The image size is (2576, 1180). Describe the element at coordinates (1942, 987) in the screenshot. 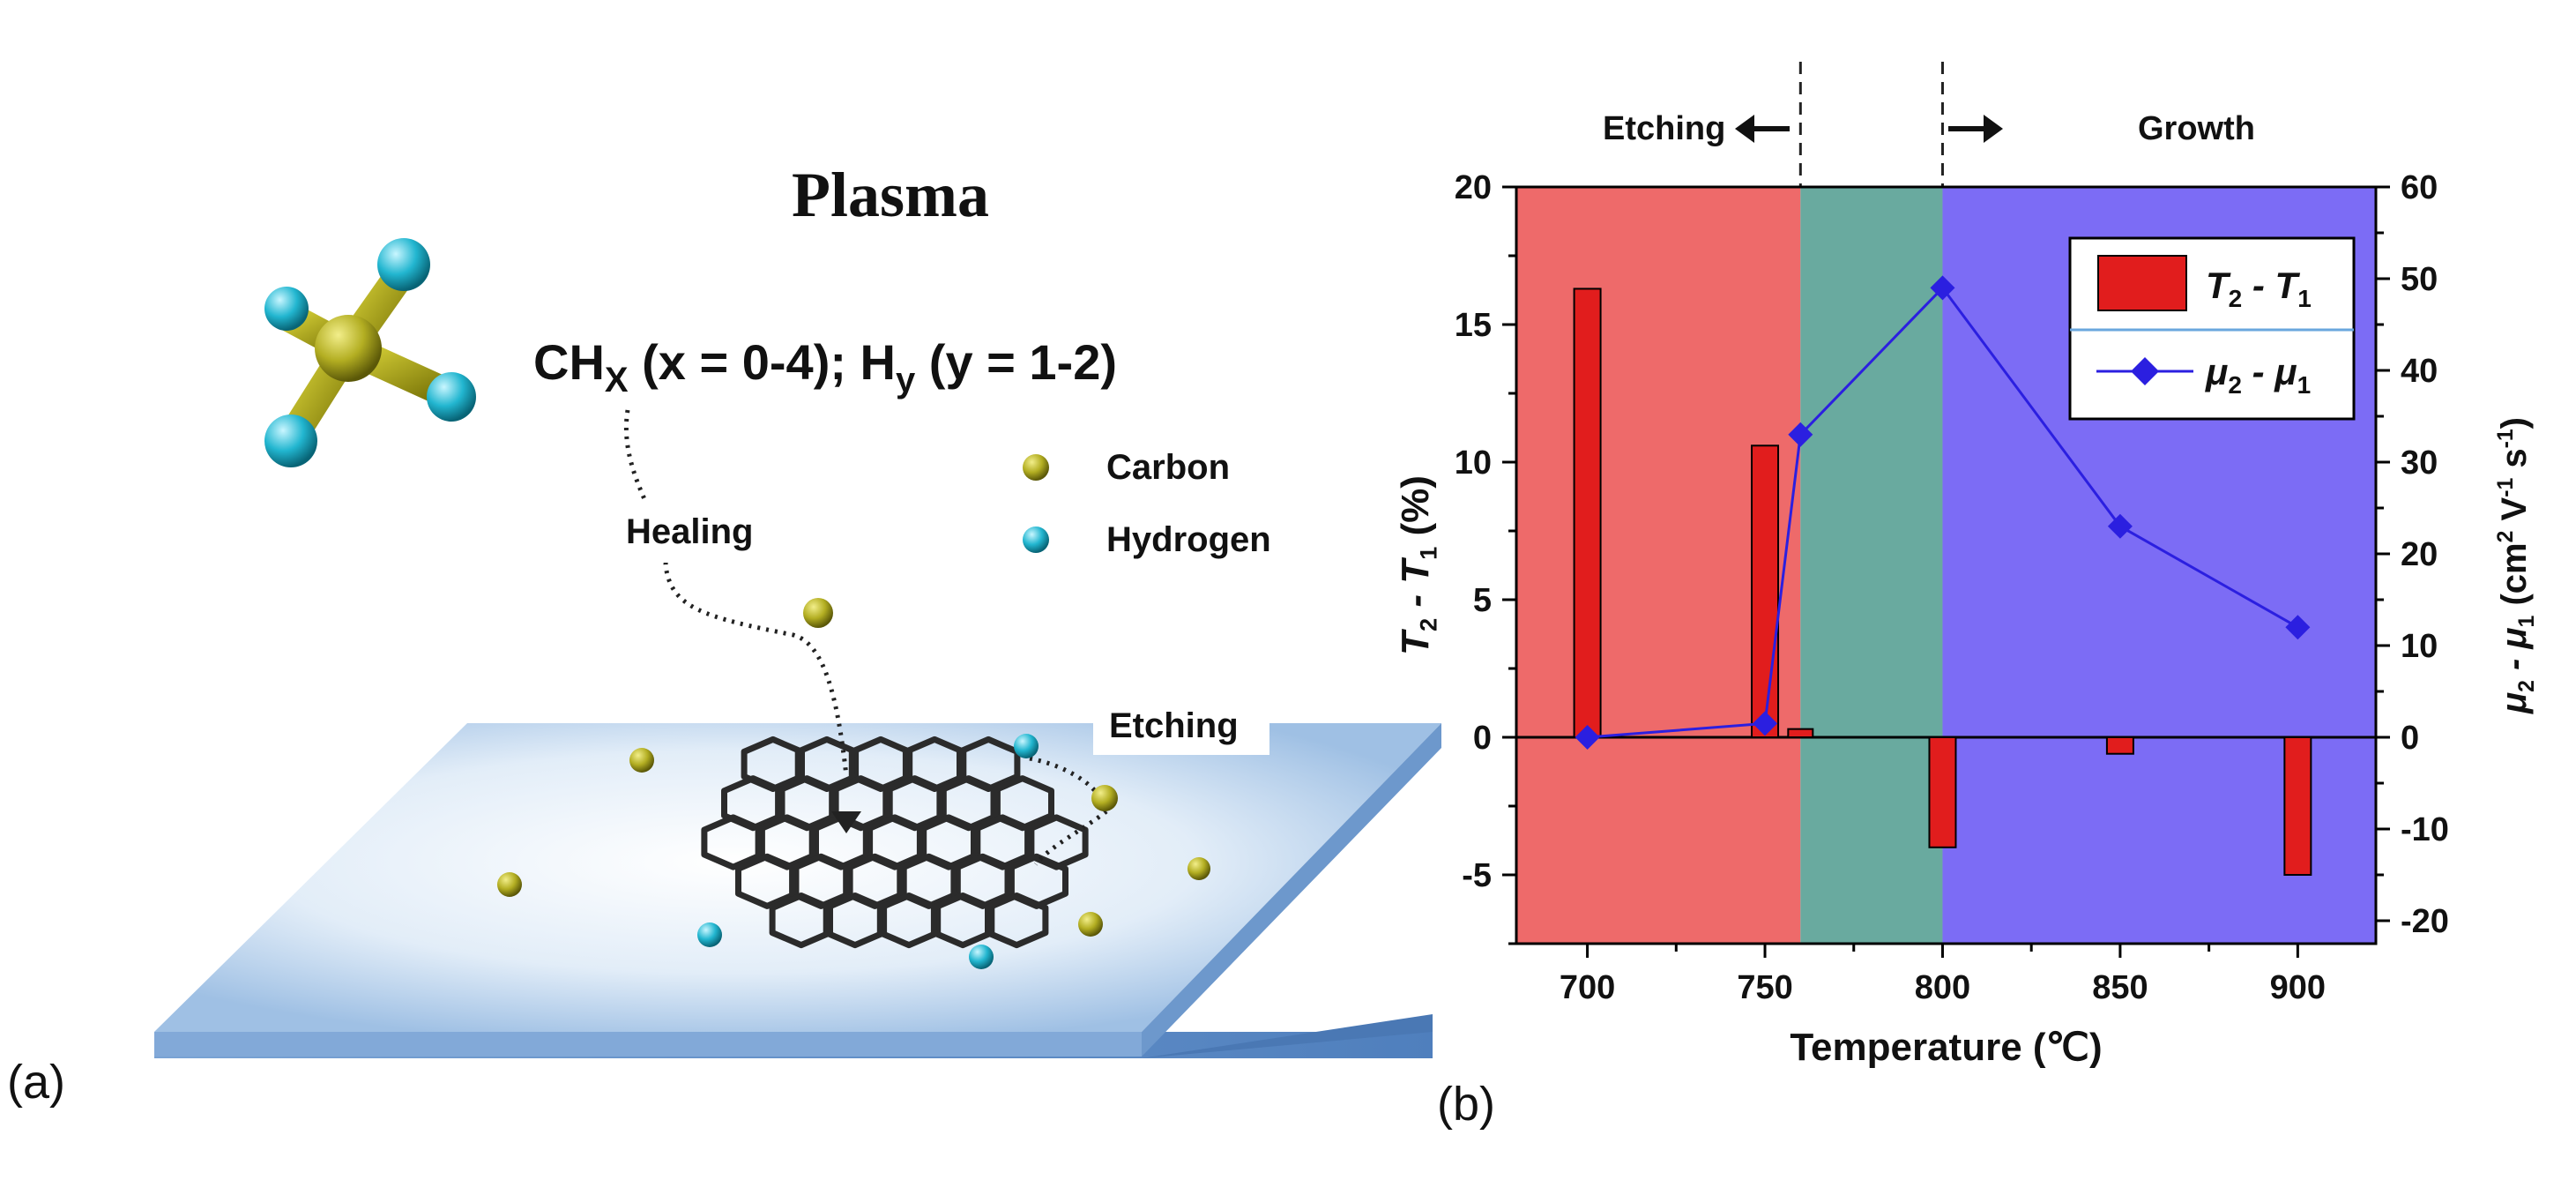

I see `x-tick-label: 800` at that location.